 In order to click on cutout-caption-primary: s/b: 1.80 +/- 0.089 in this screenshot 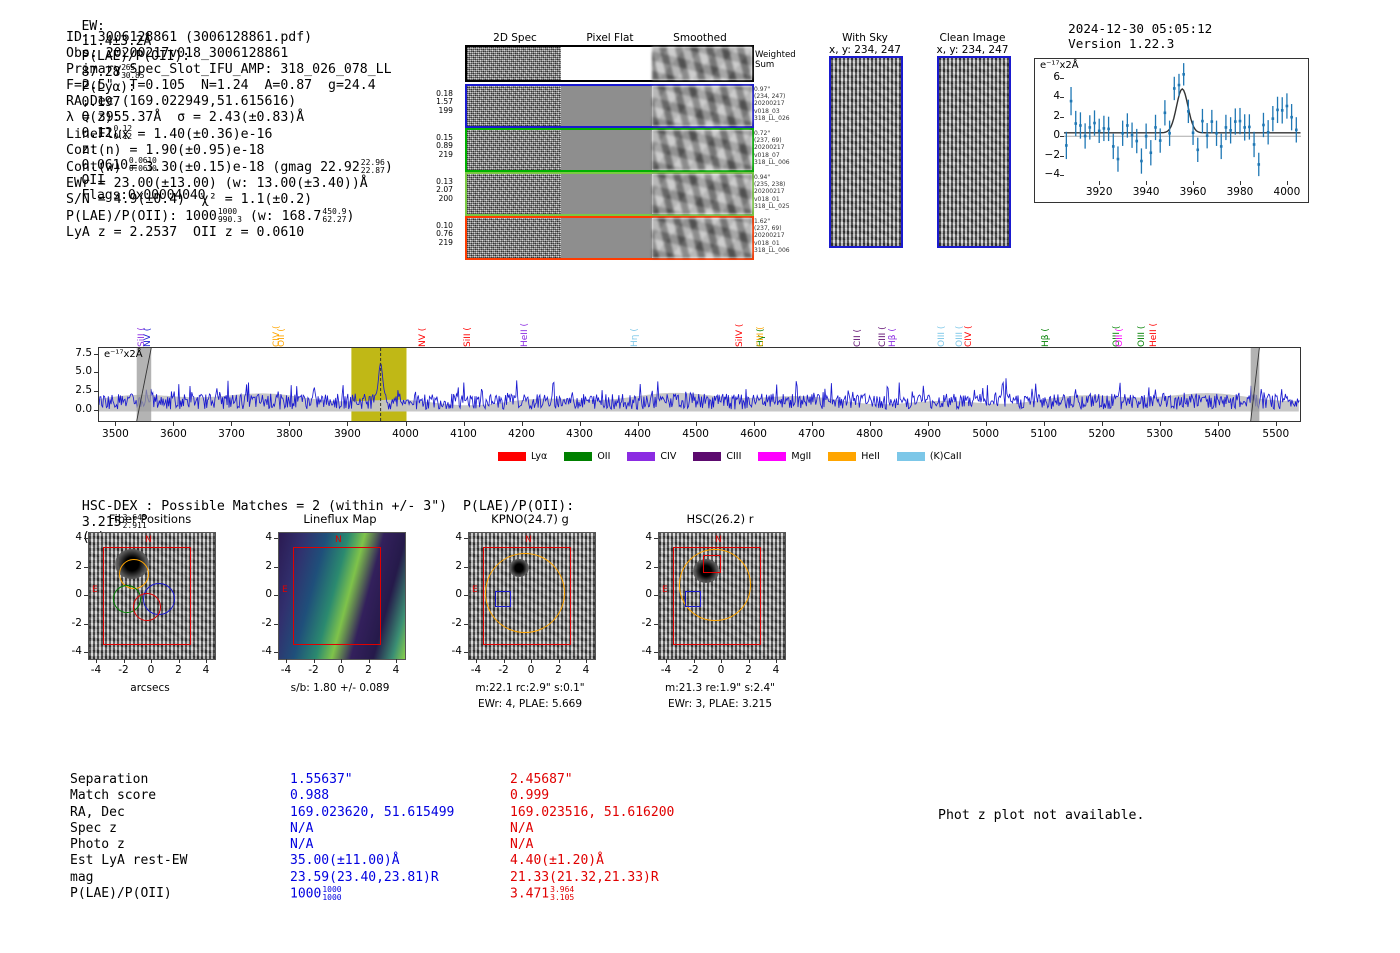, I will do `click(340, 688)`.